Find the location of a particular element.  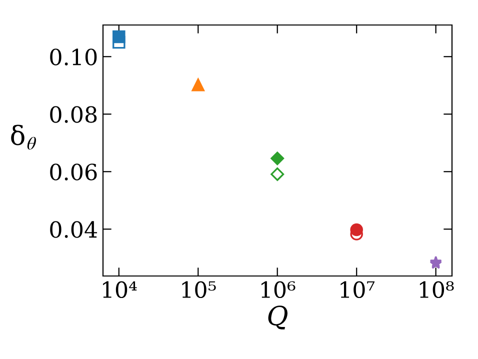

y-axis-title: δ$_{θ}$ is located at coordinates (23, 137).